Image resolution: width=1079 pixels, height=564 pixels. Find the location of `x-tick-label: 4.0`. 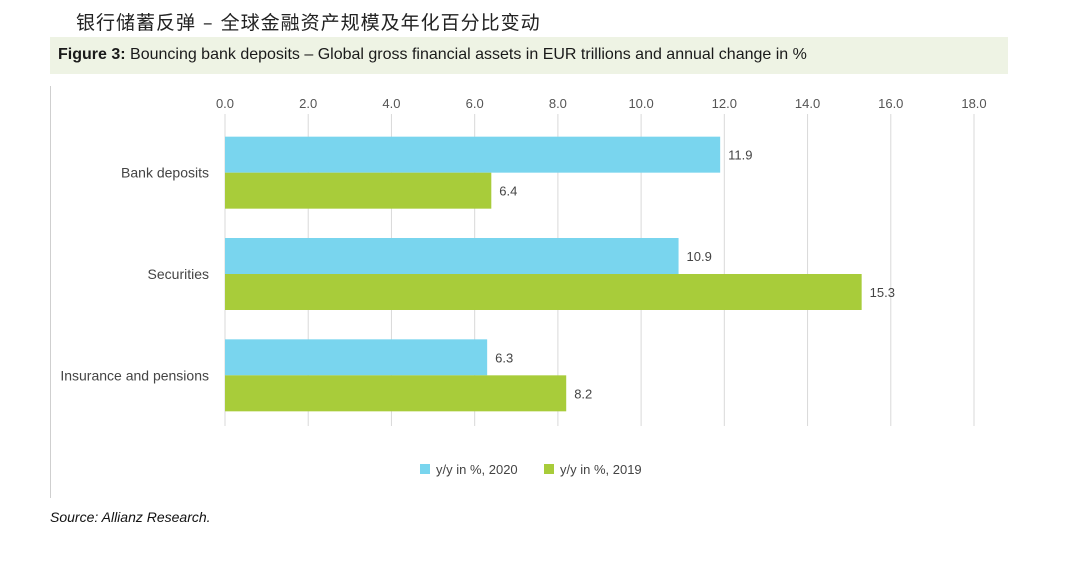

x-tick-label: 4.0 is located at coordinates (391, 103).